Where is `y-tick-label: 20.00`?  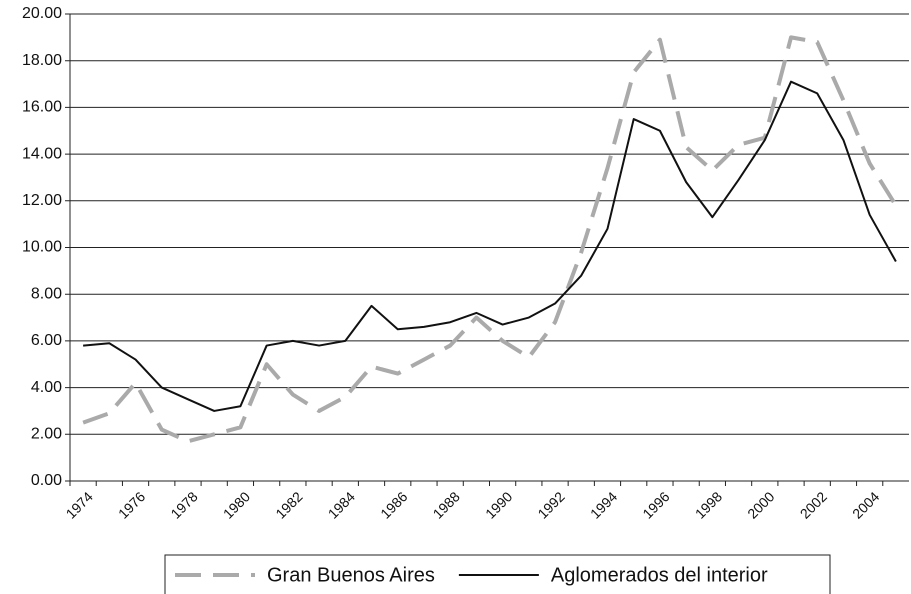
y-tick-label: 20.00 is located at coordinates (42, 13).